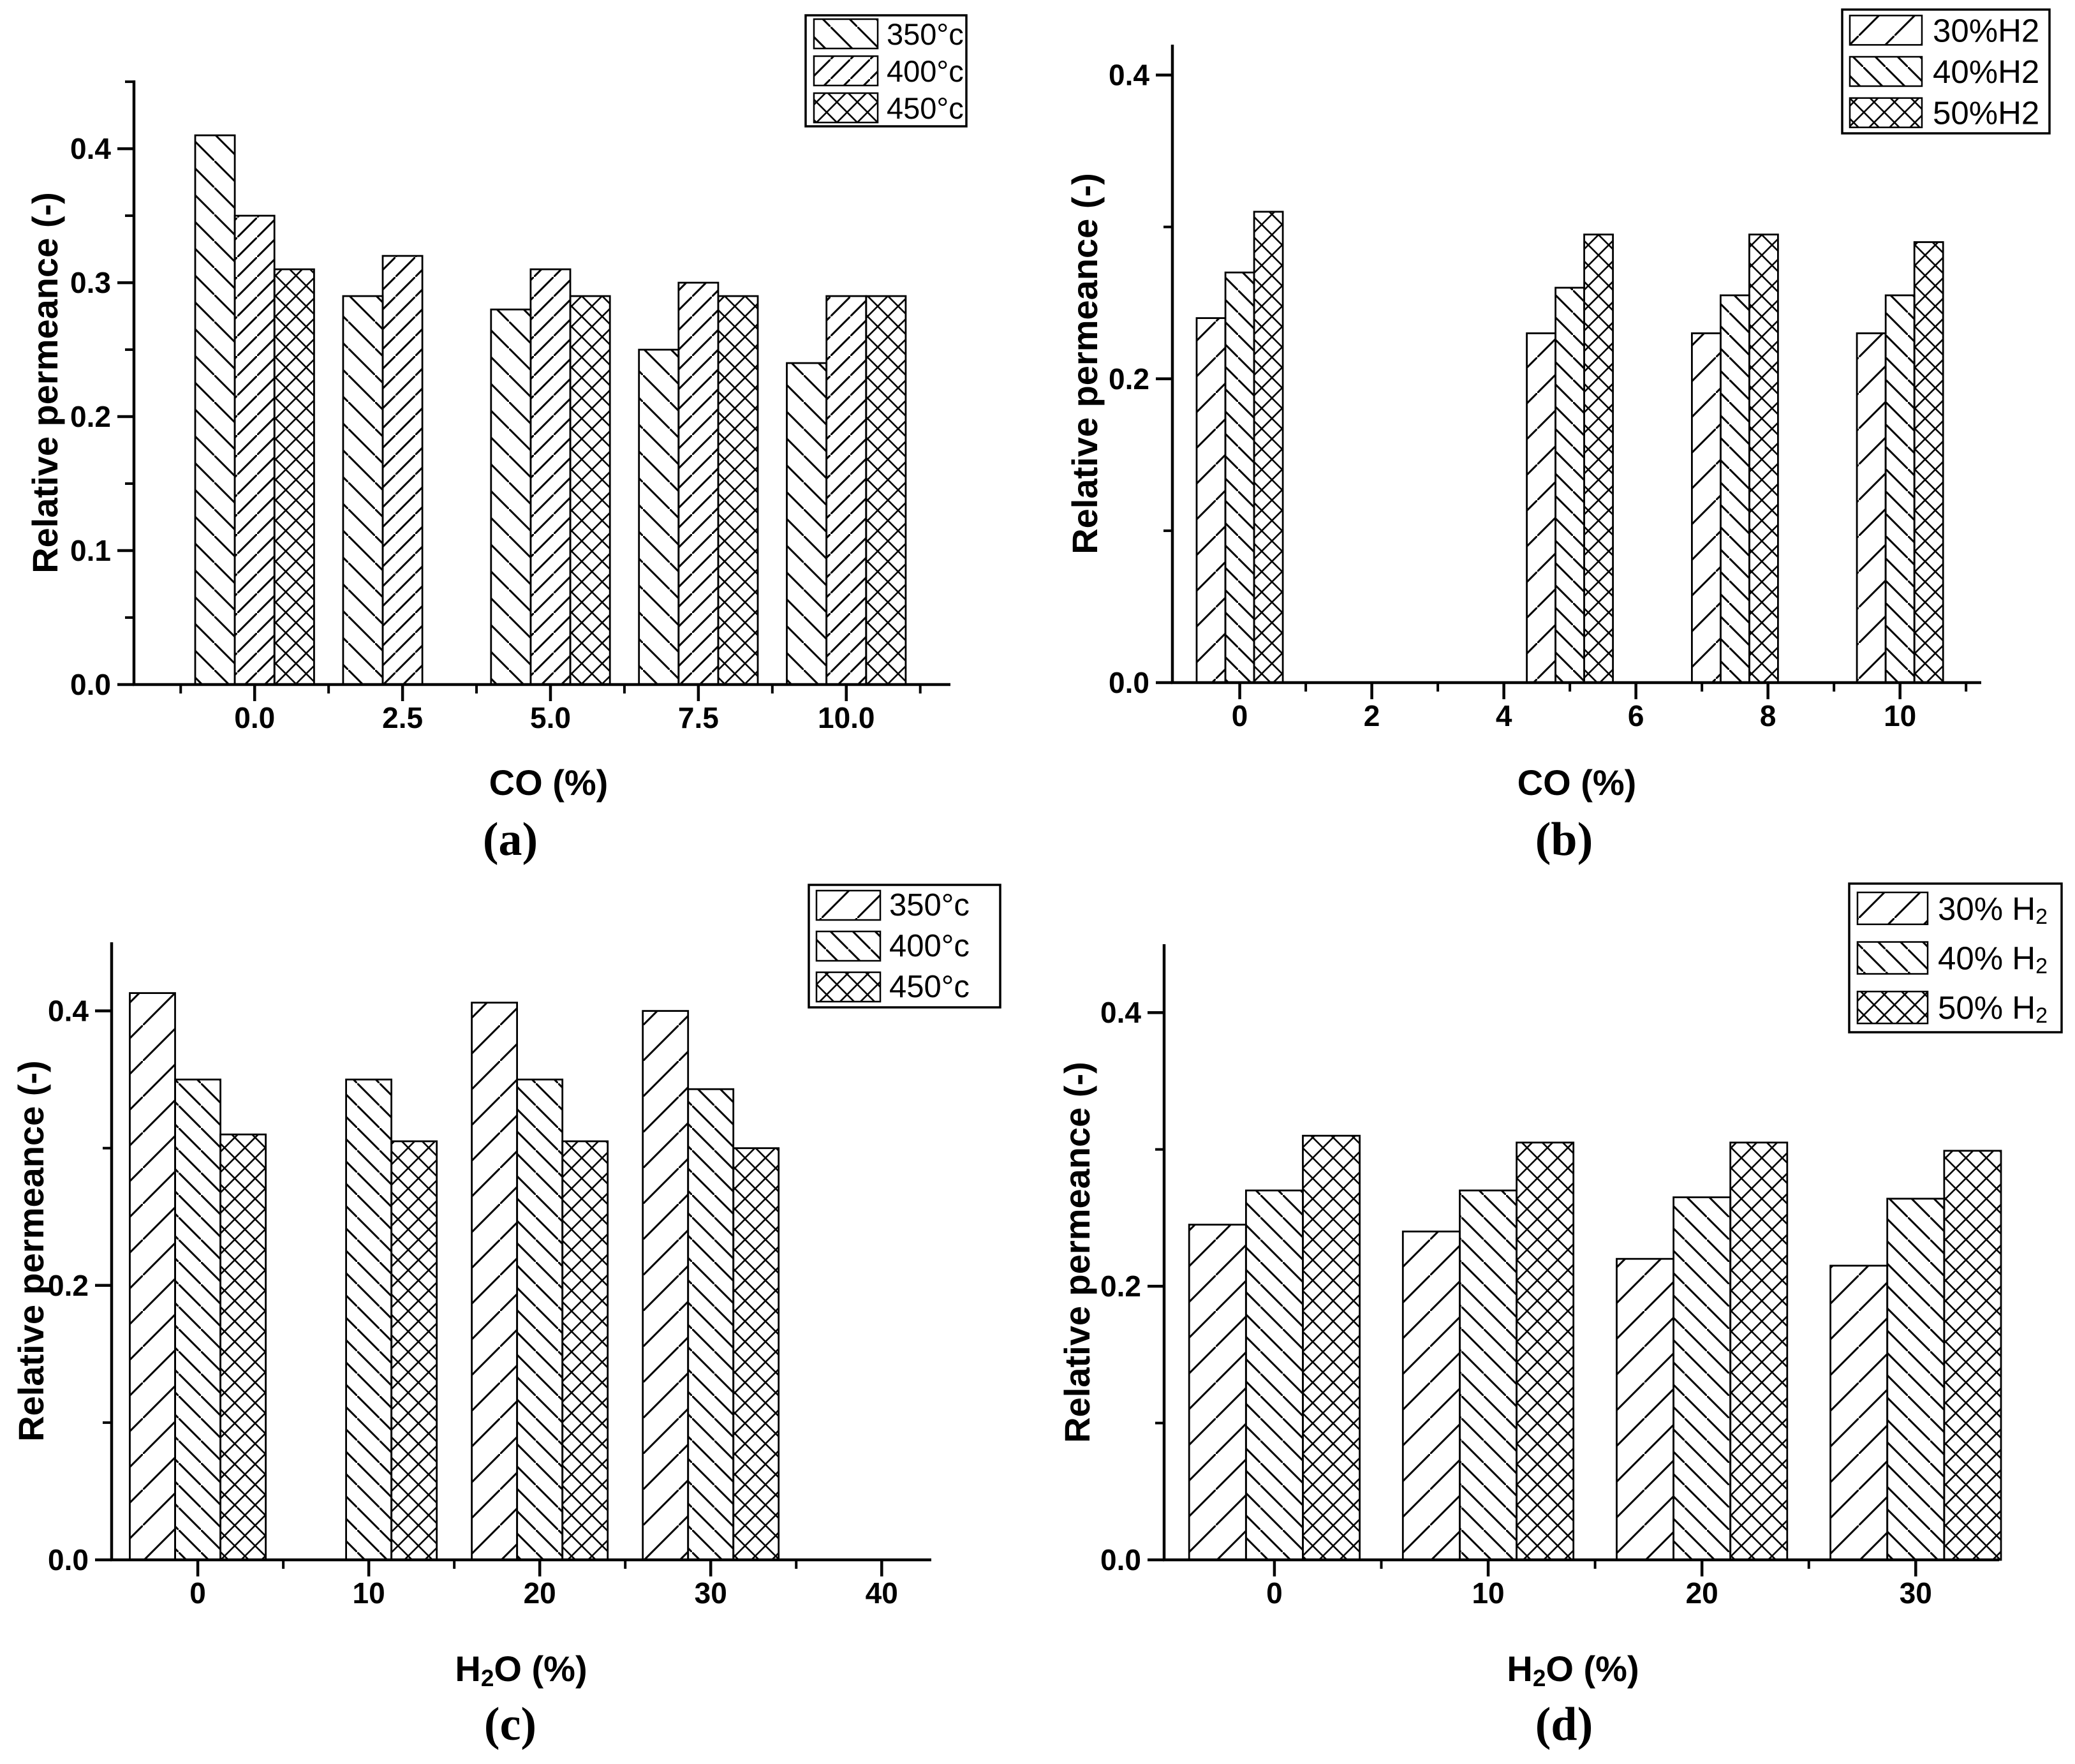  I want to click on legend-label: 350°c, so click(929, 905).